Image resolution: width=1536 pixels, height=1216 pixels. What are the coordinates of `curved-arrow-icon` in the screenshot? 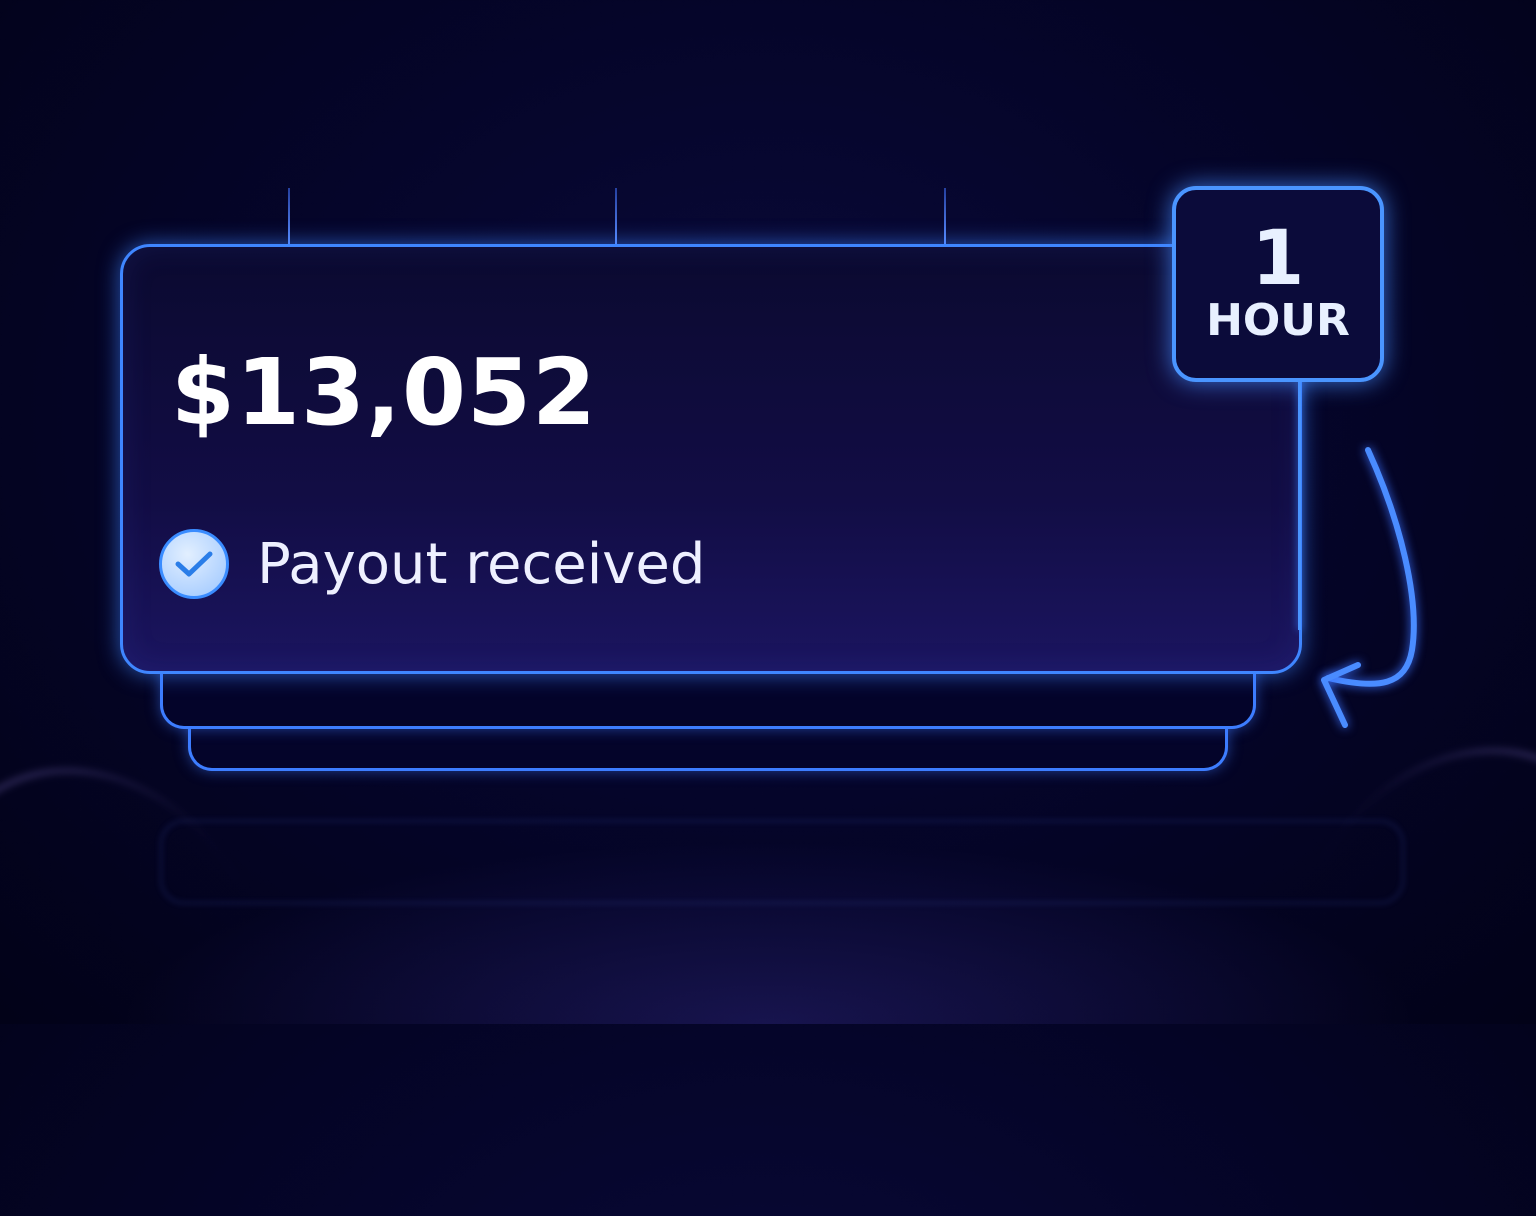 It's located at (1369, 587).